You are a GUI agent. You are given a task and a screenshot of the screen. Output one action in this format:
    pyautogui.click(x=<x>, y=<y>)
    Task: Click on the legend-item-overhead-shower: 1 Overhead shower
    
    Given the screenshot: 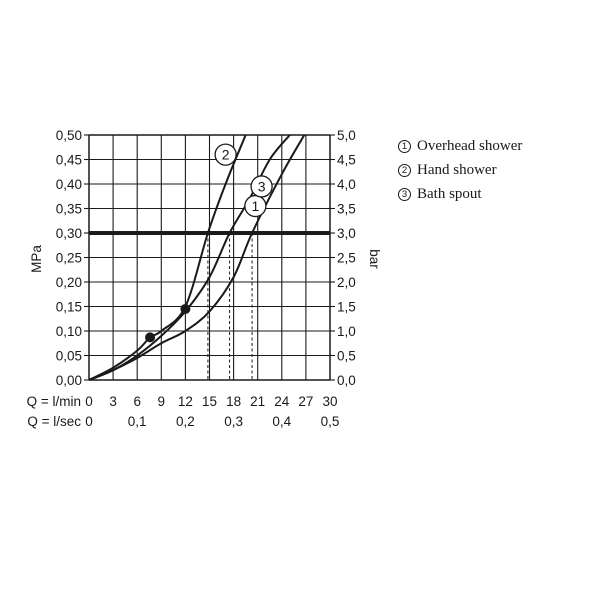 What is the action you would take?
    pyautogui.click(x=460, y=146)
    